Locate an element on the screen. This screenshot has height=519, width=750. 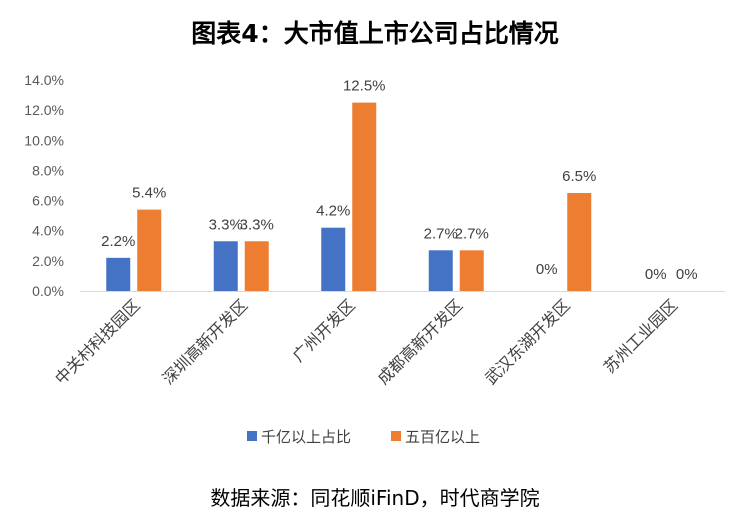
data-label-zero: 0% is located at coordinates (547, 269).